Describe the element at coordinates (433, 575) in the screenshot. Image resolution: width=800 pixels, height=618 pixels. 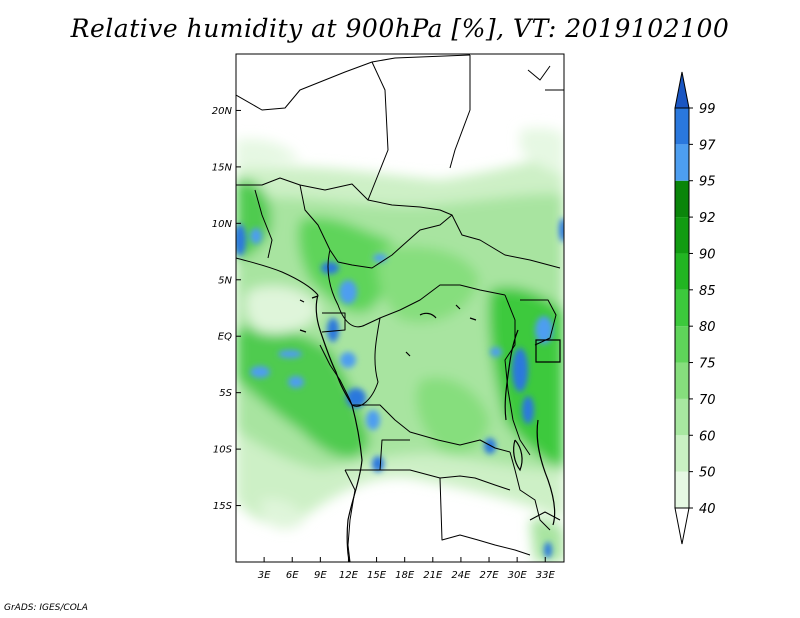
I see `lon-tick-label: 21E` at that location.